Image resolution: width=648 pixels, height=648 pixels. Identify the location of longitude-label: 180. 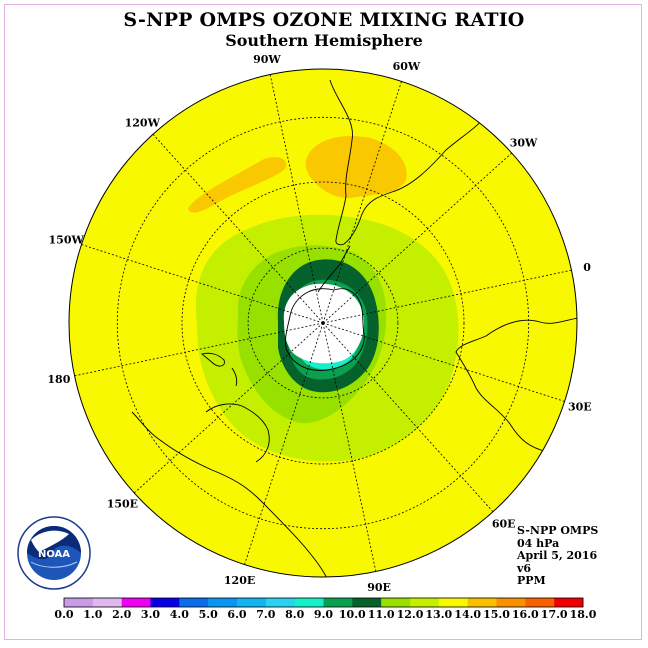
(58, 379).